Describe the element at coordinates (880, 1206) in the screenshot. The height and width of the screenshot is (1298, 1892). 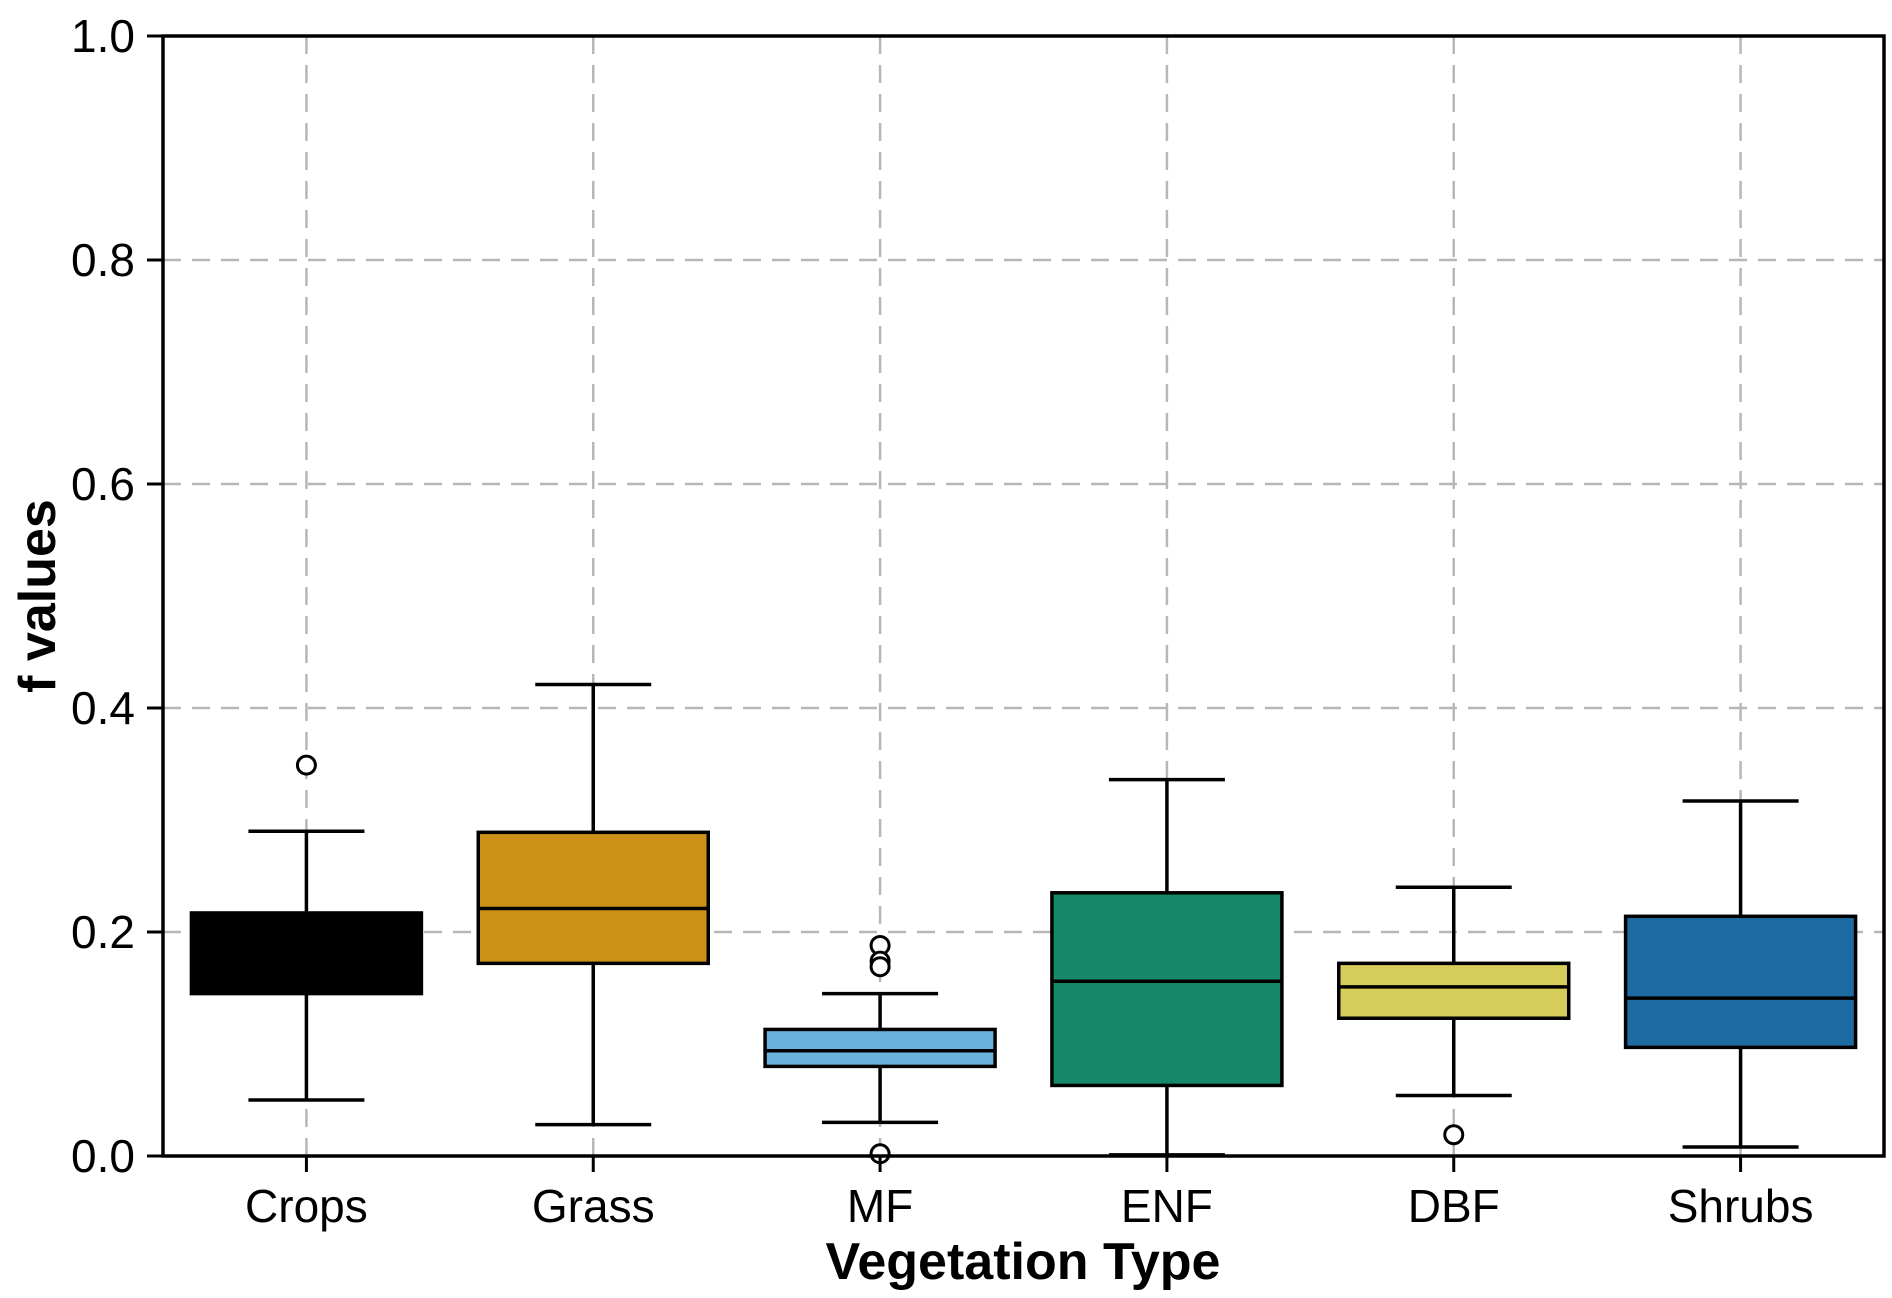
I see `x-tick-label-mf: MF` at that location.